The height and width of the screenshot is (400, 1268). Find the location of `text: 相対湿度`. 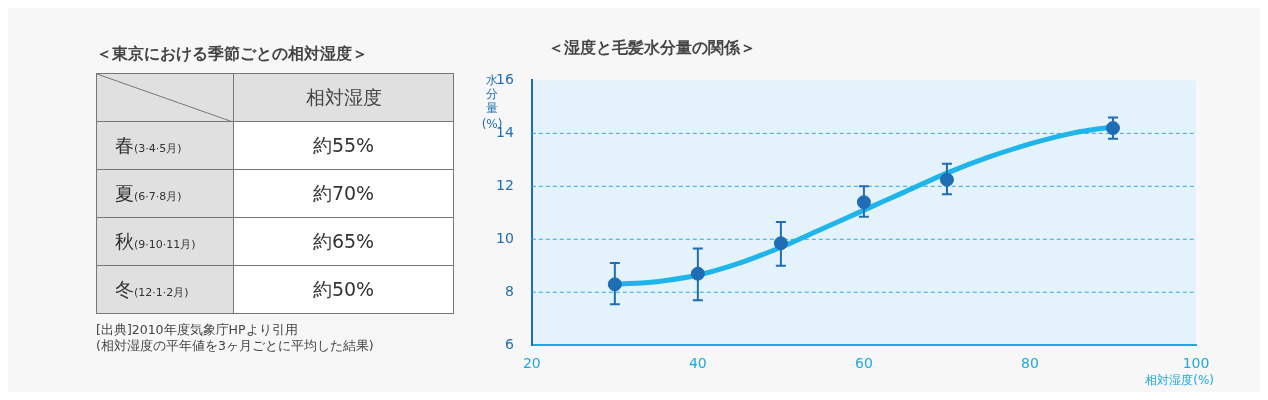

text: 相対湿度 is located at coordinates (343, 97).